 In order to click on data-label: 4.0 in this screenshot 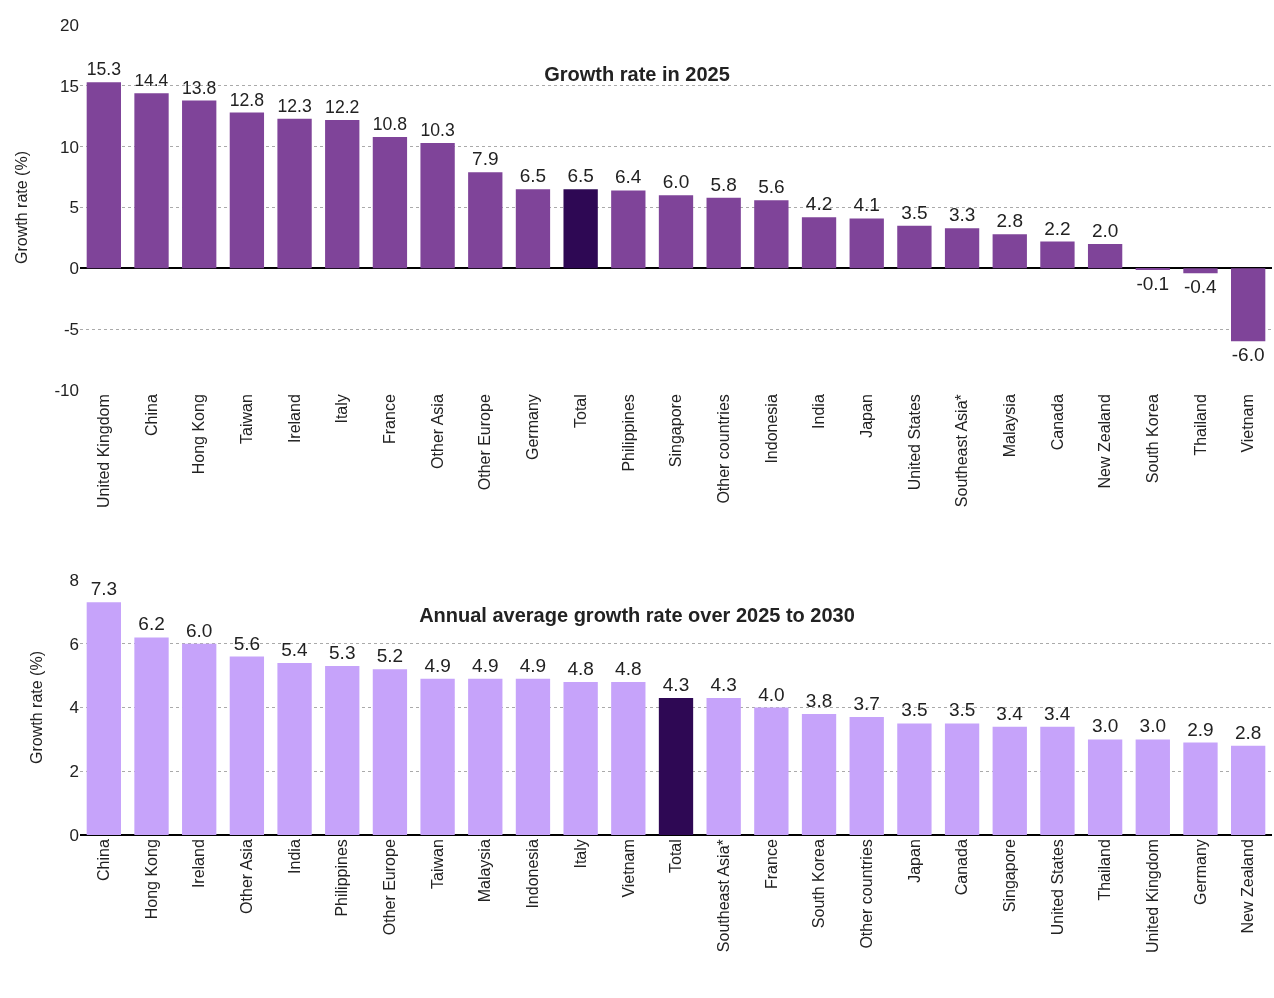, I will do `click(771, 694)`.